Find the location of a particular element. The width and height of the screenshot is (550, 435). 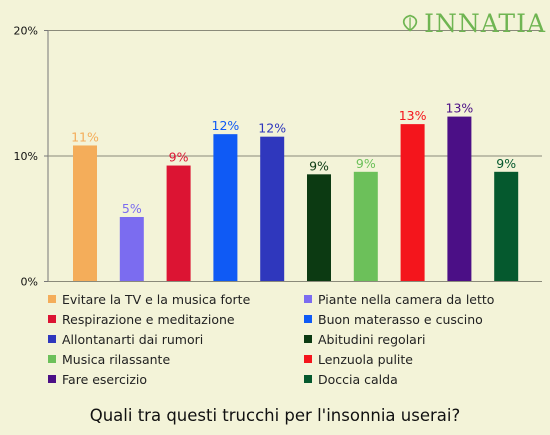

legend-item: Piante nella camera da letto is located at coordinates (416, 299).